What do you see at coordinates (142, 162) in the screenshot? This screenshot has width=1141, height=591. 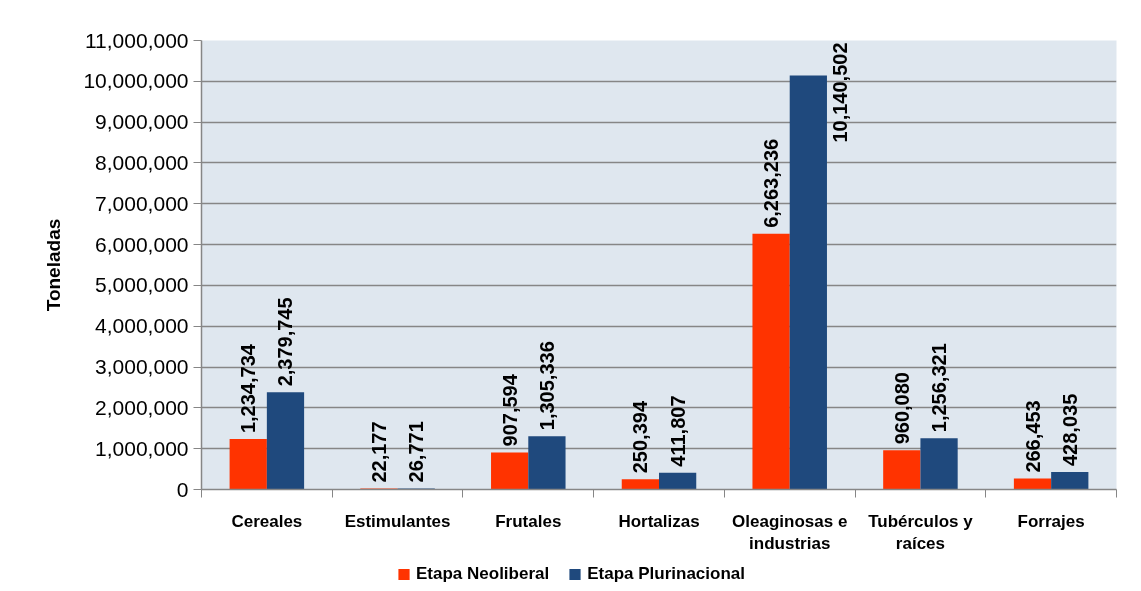 I see `y-tick-label: 8,000,000` at bounding box center [142, 162].